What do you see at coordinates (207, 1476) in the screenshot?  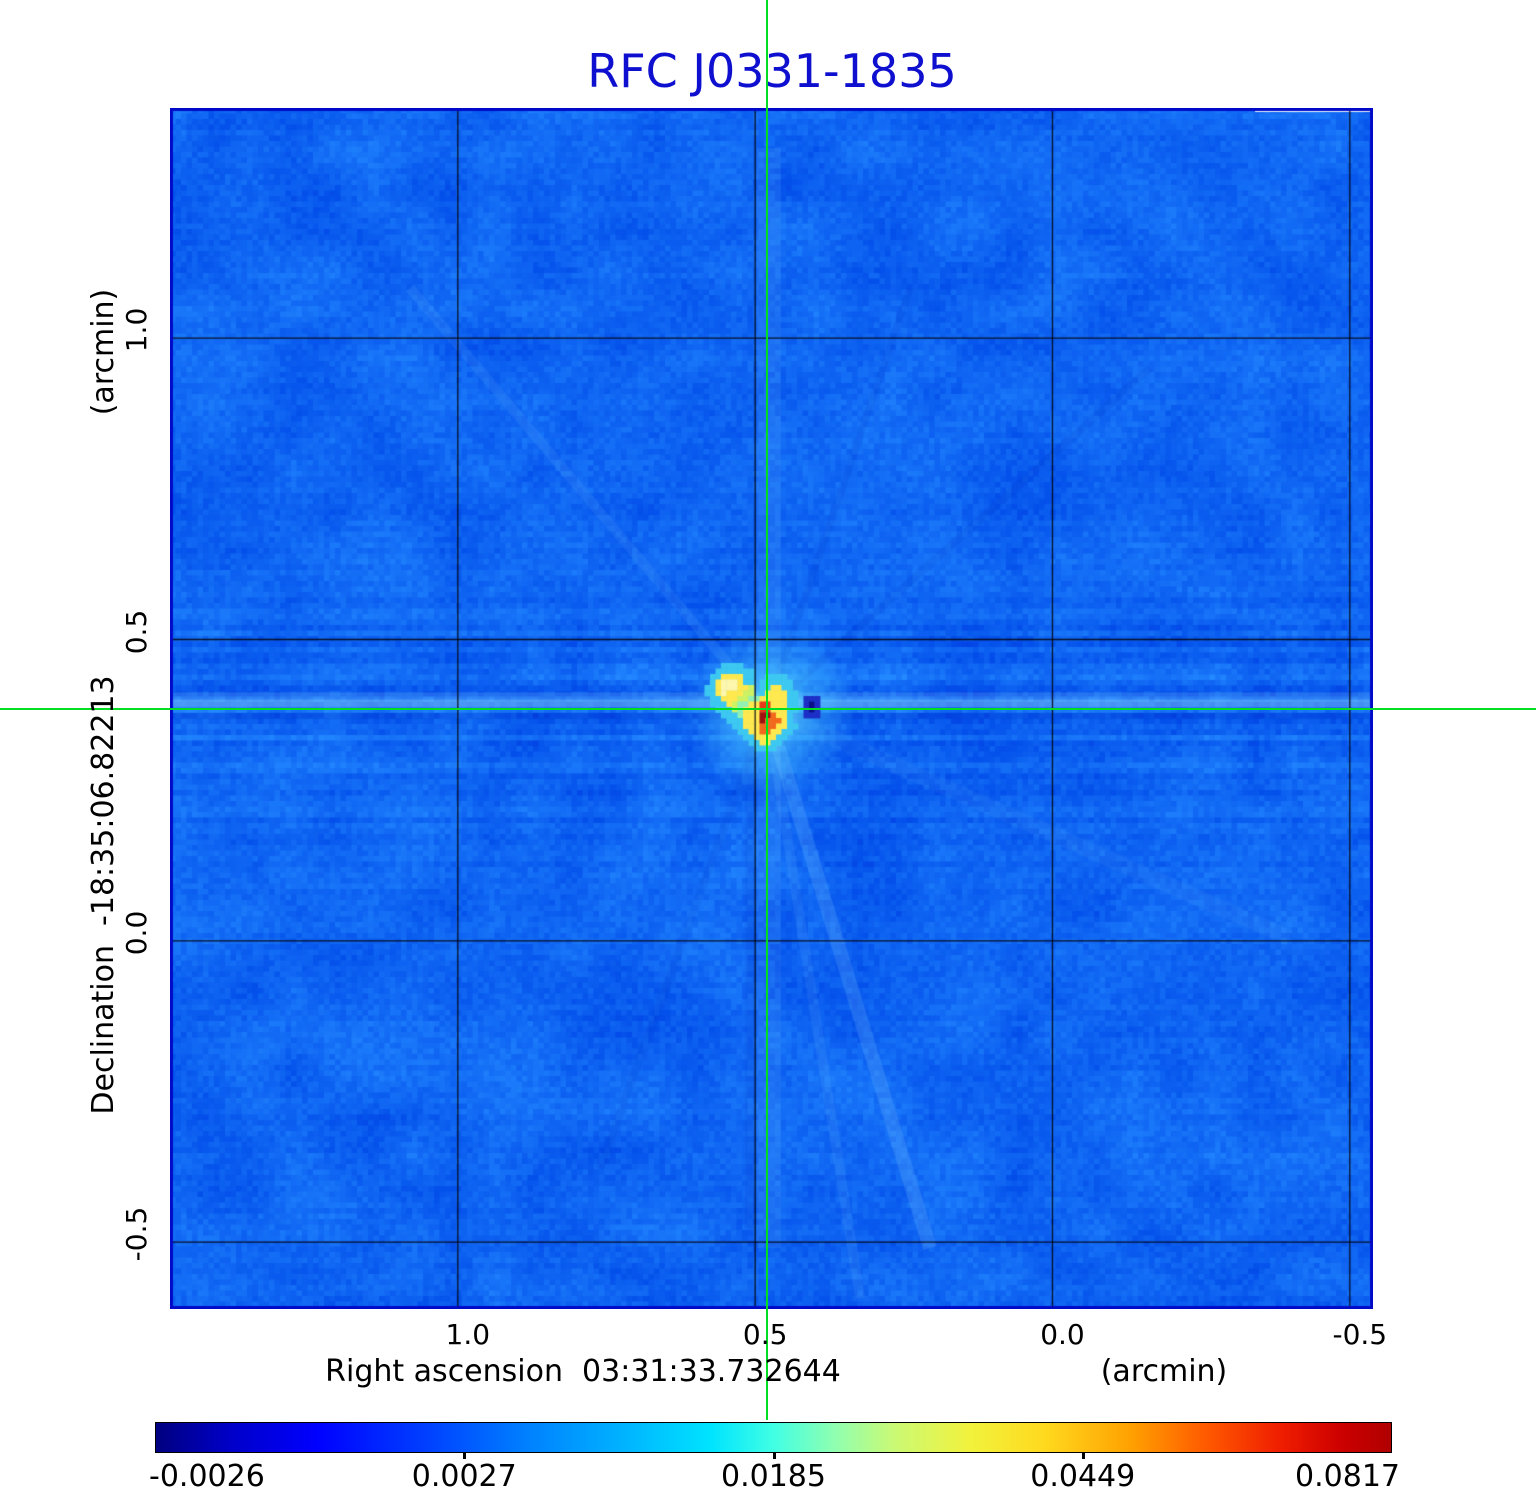 I see `colorbar-tick-label: -0.0026` at bounding box center [207, 1476].